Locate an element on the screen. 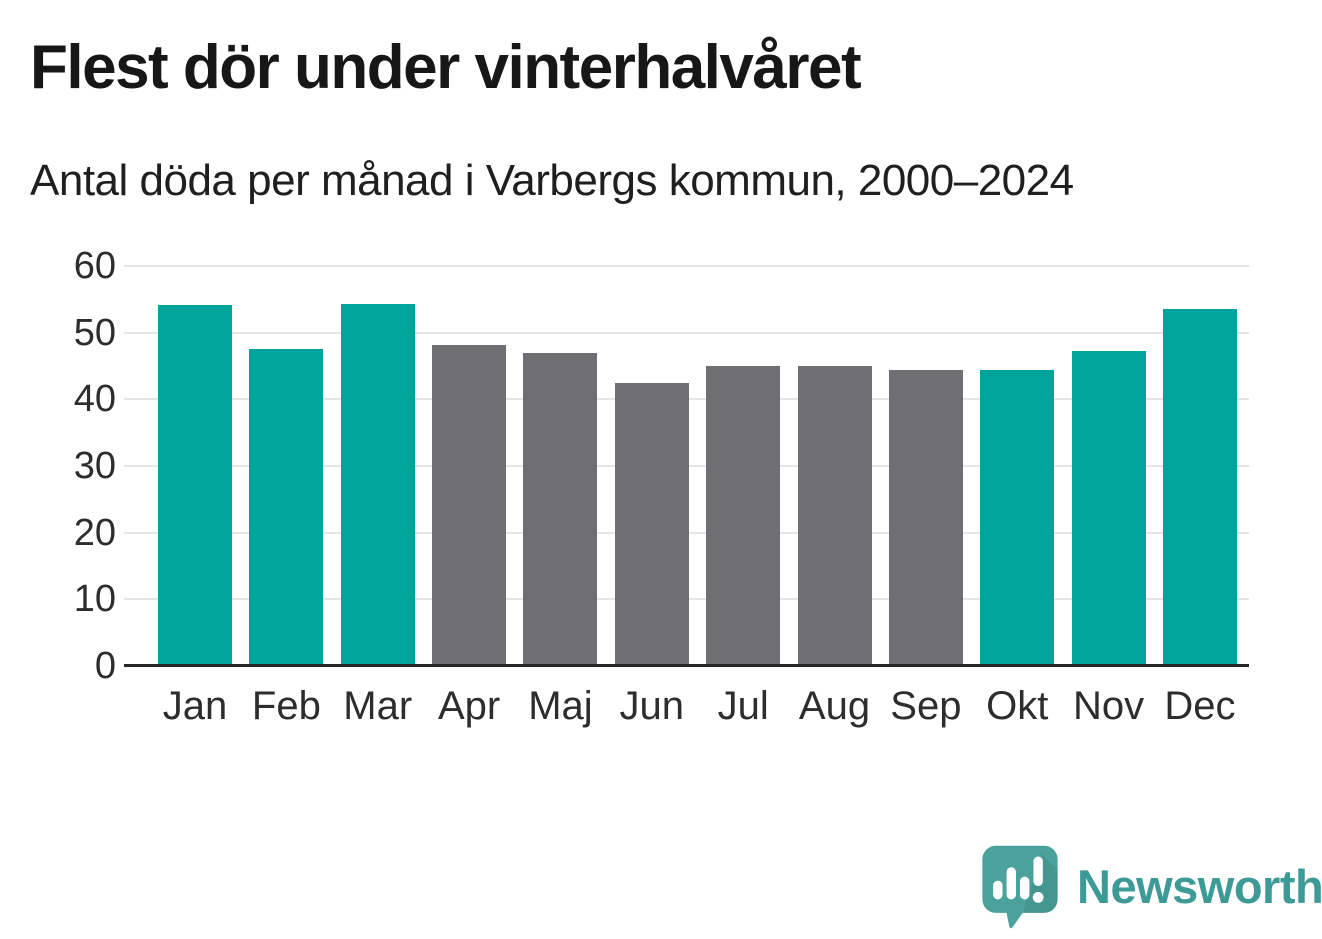 The image size is (1322, 939). bar-sep is located at coordinates (925, 518).